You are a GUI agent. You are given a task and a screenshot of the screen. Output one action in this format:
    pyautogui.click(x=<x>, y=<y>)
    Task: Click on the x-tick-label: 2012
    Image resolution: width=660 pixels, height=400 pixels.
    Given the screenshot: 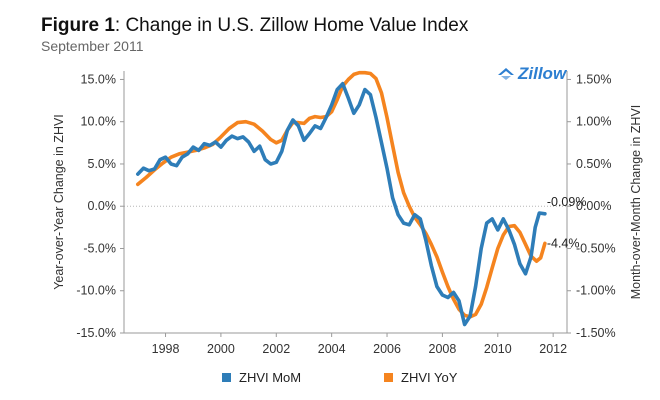 What is the action you would take?
    pyautogui.click(x=553, y=349)
    